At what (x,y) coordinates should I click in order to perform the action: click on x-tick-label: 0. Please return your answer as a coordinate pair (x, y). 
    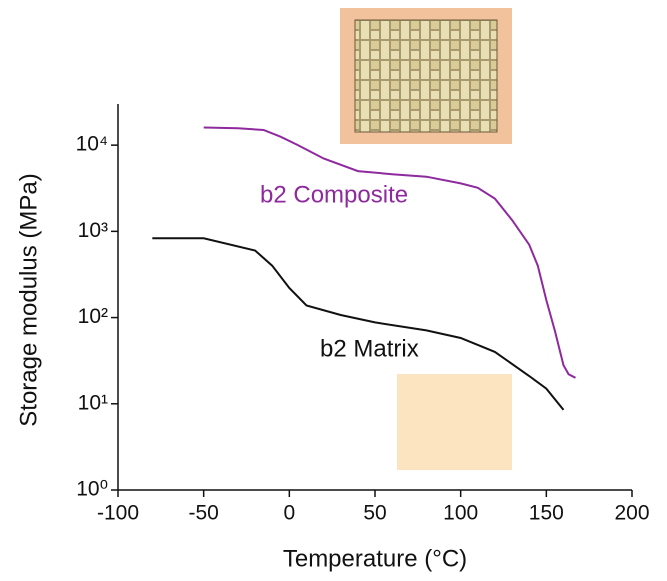
    Looking at the image, I should click on (289, 513).